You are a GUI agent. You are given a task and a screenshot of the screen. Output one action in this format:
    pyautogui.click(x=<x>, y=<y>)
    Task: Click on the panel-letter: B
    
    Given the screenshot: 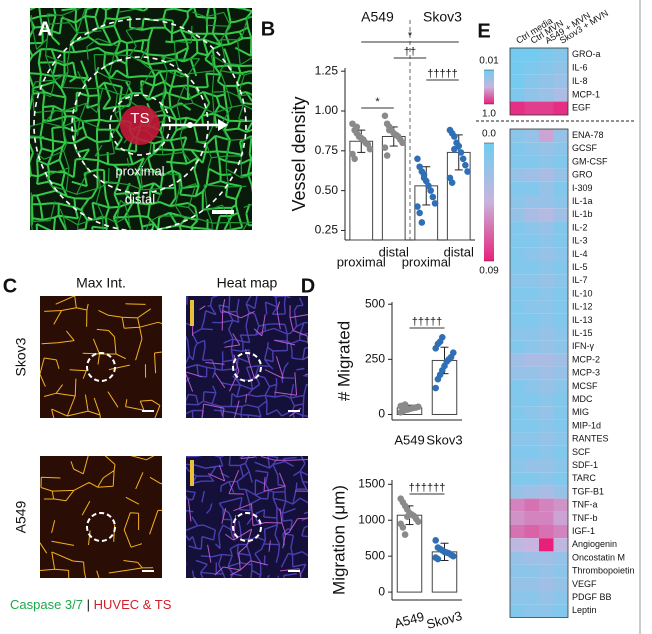 What is the action you would take?
    pyautogui.click(x=268, y=29)
    